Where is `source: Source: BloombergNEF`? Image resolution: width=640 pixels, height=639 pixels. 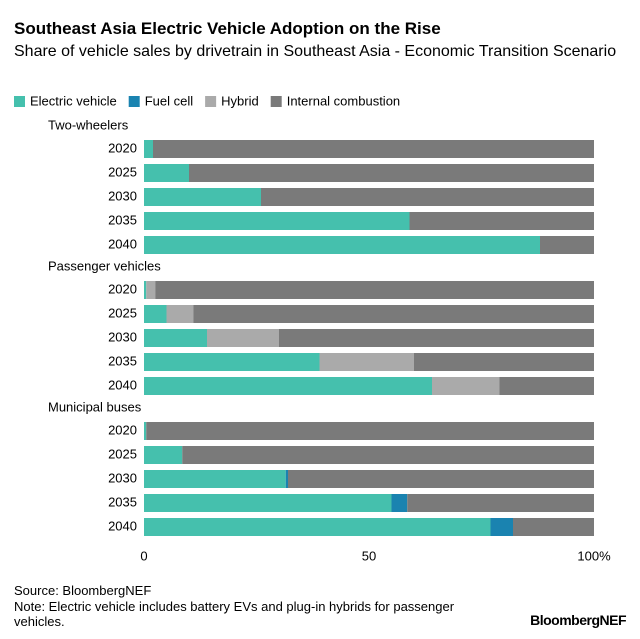 source: Source: BloombergNEF is located at coordinates (83, 590).